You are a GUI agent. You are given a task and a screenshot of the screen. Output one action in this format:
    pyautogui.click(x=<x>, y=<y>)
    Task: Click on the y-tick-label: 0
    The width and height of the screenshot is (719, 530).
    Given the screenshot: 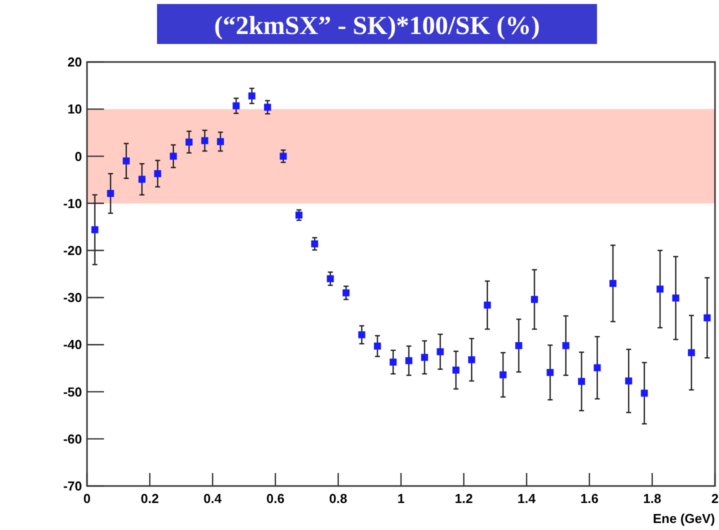 What is the action you would take?
    pyautogui.click(x=78, y=156)
    